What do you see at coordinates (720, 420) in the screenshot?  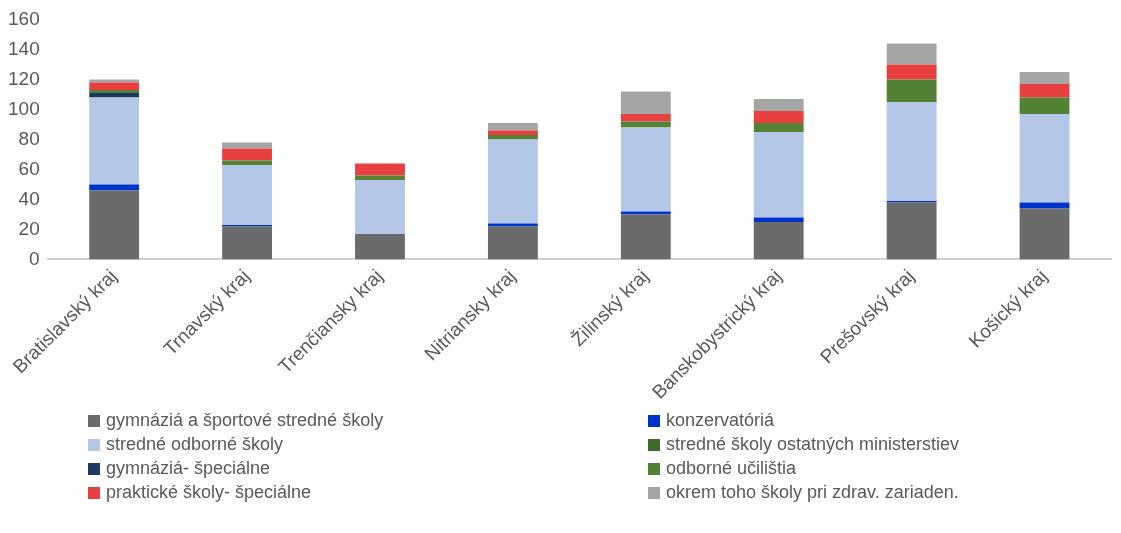 I see `legend-label: konzervatóriá` at bounding box center [720, 420].